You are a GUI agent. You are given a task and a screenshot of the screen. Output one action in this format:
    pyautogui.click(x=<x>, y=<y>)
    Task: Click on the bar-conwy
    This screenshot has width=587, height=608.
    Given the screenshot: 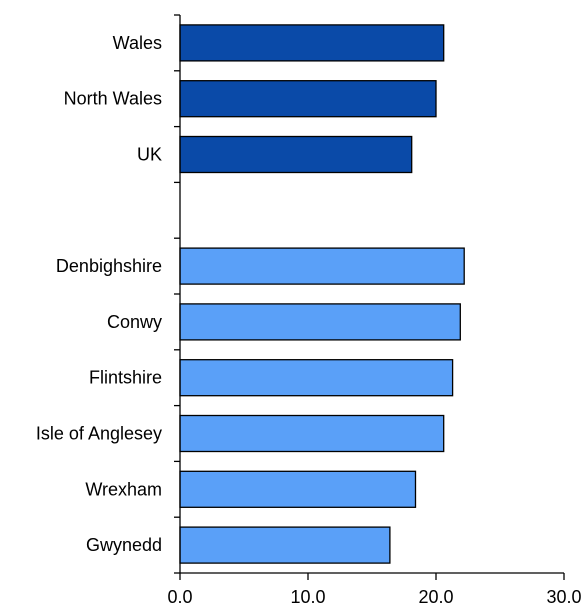 What is the action you would take?
    pyautogui.click(x=320, y=322)
    